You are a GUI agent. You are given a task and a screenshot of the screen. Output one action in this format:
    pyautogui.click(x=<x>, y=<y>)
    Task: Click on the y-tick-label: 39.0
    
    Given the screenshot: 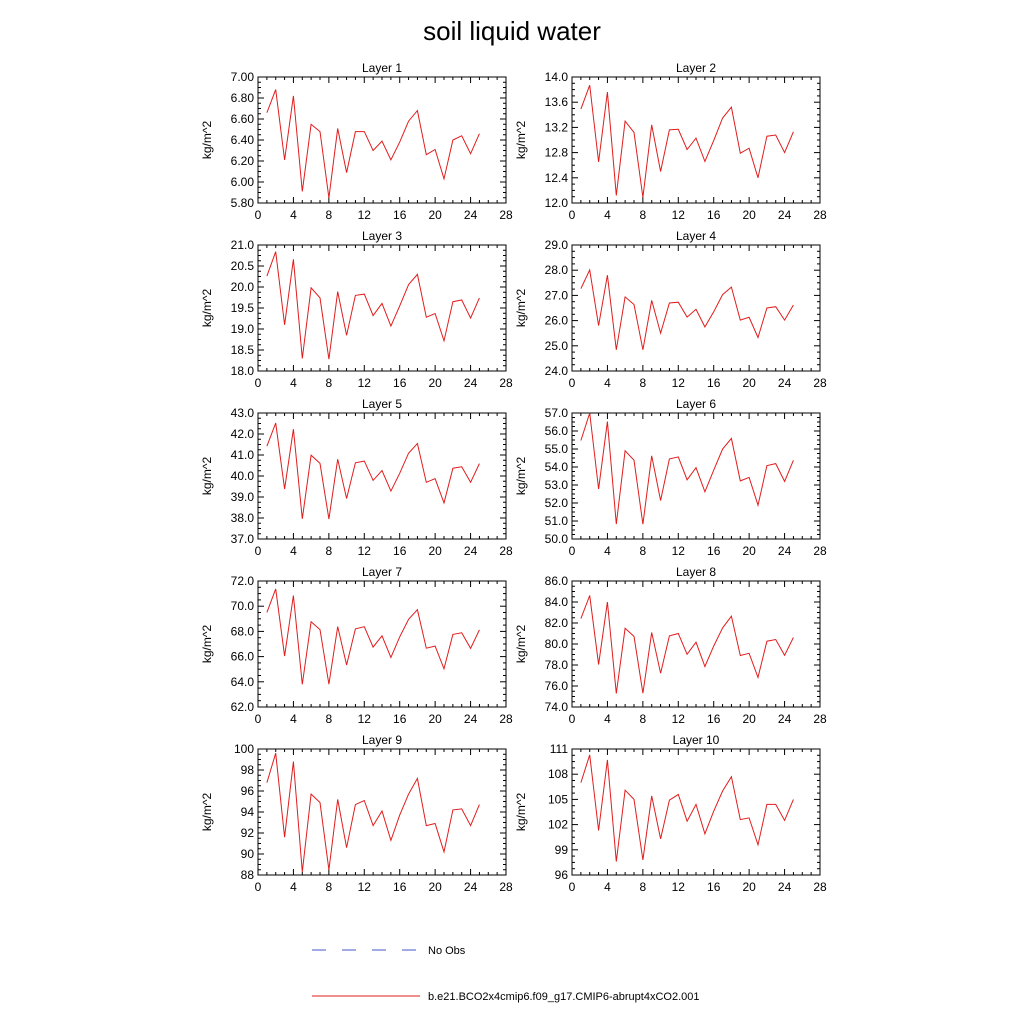 What is the action you would take?
    pyautogui.click(x=243, y=497)
    